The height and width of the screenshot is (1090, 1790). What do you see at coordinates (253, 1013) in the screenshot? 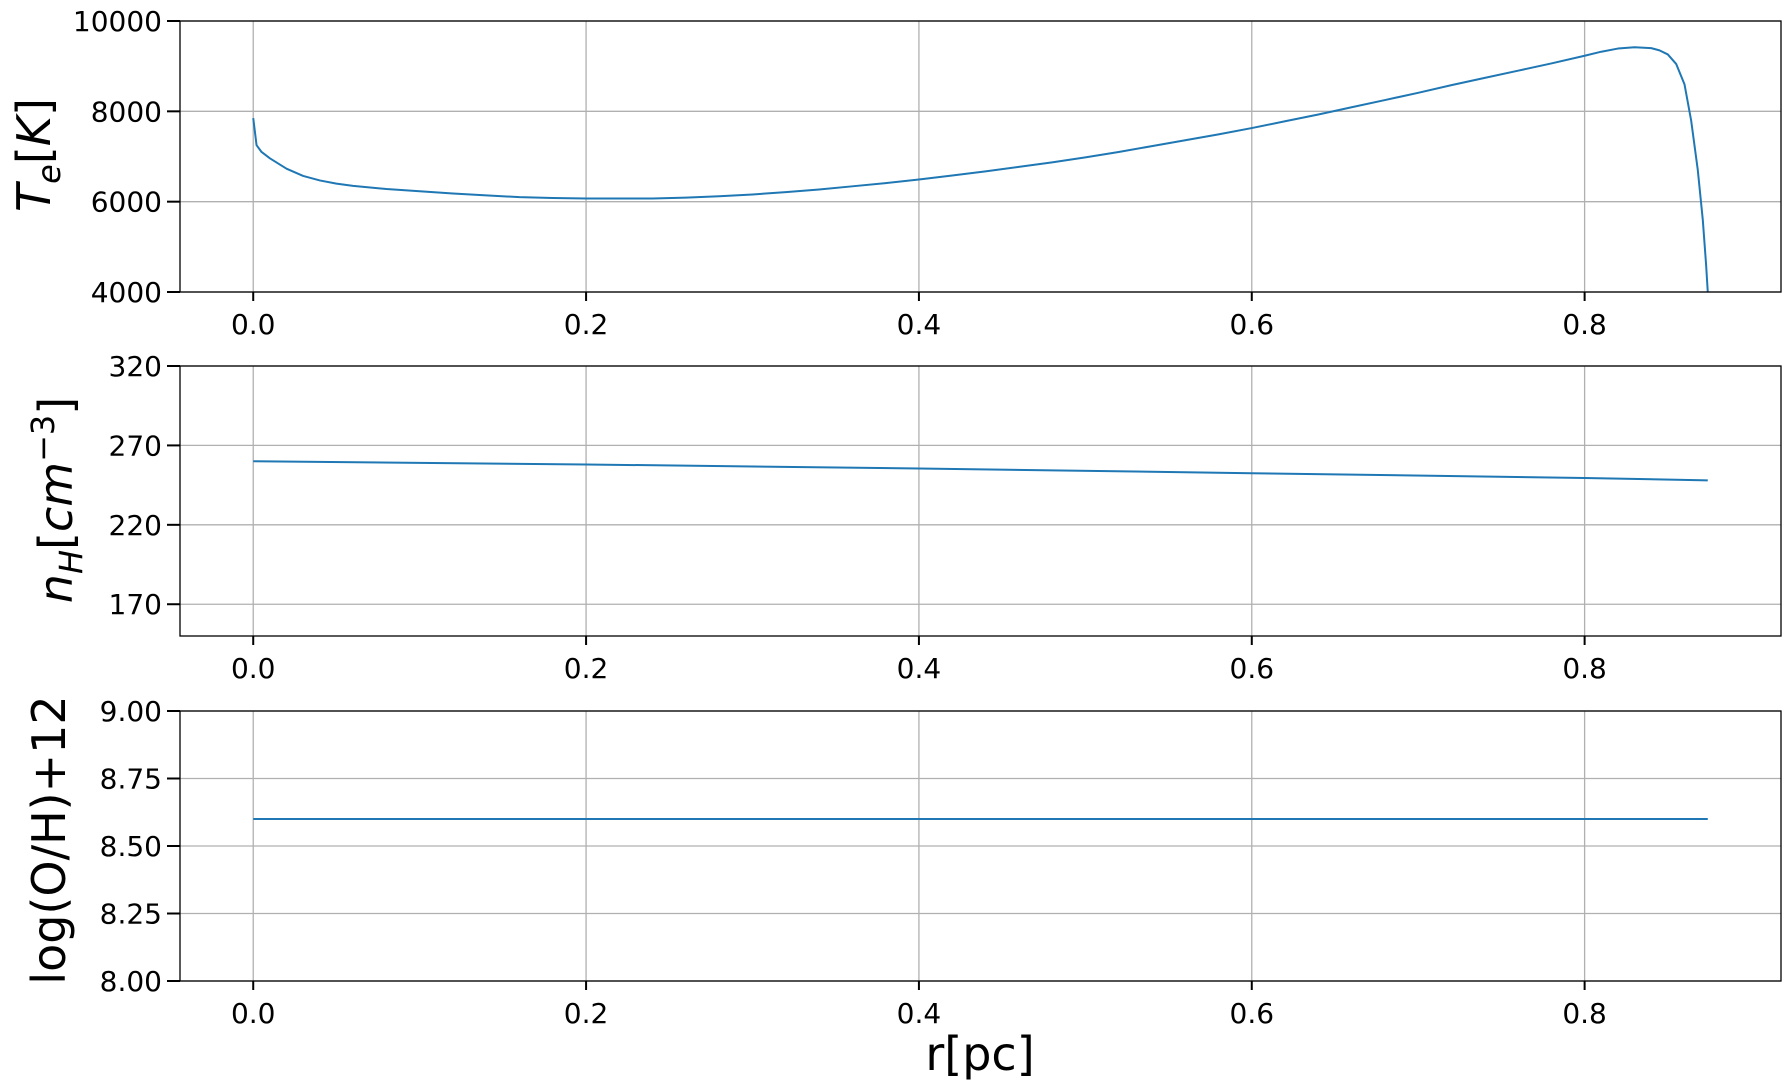
I see `abundance-x-tick-label: 0.0` at bounding box center [253, 1013].